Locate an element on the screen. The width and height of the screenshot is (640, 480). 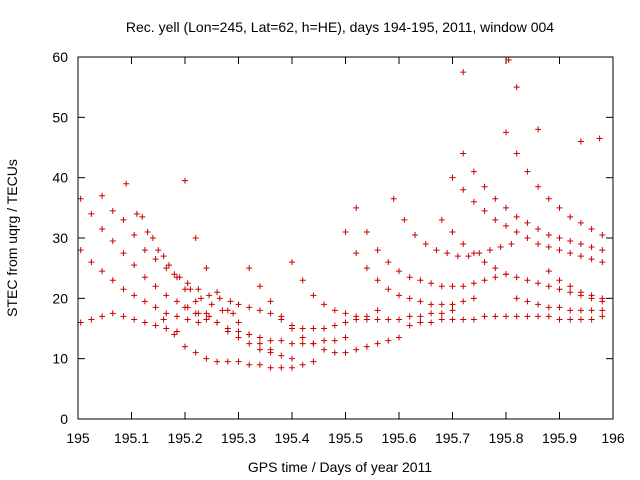
y-tick: 40 is located at coordinates (332, 178).